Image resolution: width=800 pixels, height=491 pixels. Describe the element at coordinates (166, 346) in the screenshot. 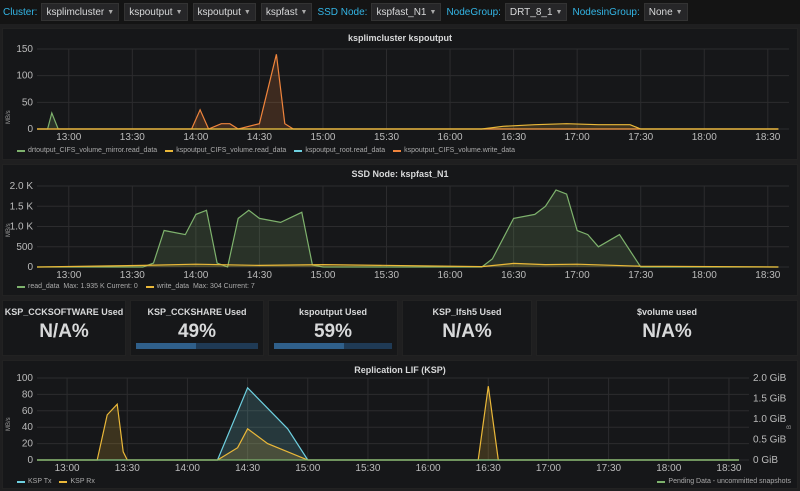

I see `usage-gauge-fill` at that location.